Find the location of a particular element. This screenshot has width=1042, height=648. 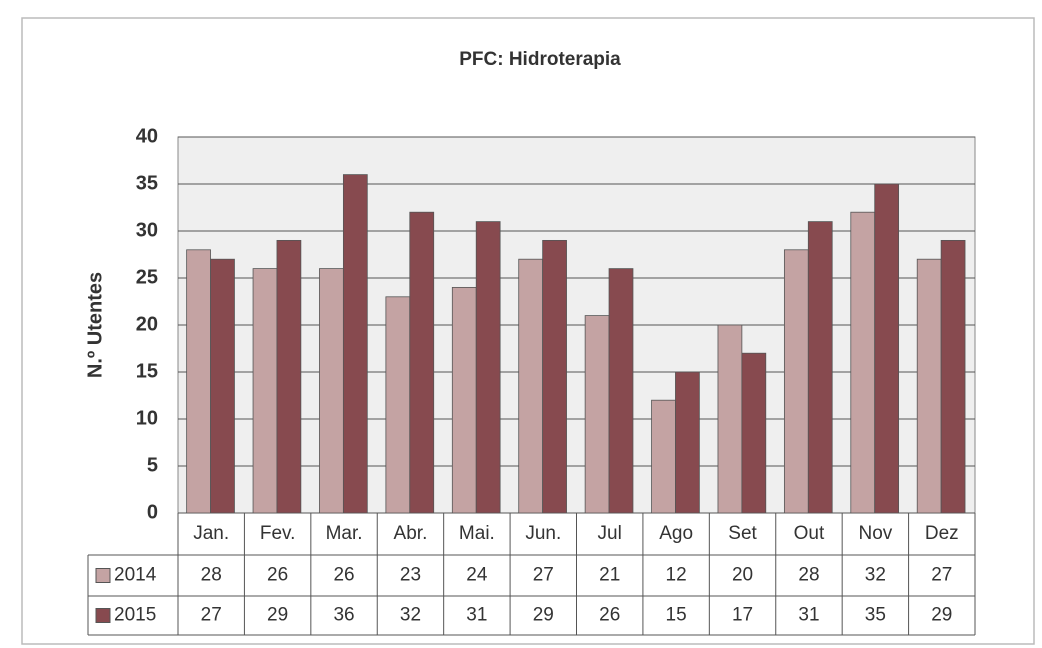

x-tick-label: Mai. is located at coordinates (477, 533).